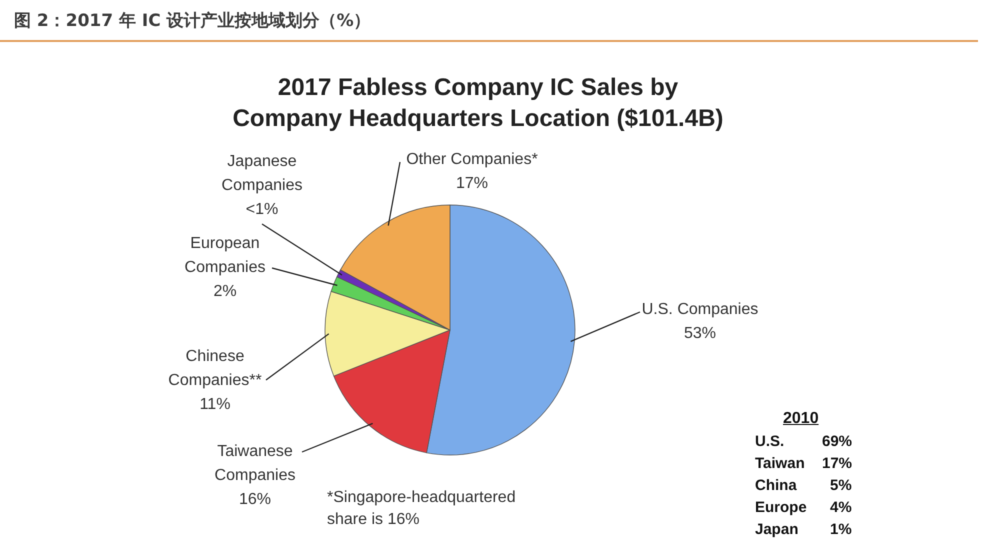 The height and width of the screenshot is (551, 983). What do you see at coordinates (801, 419) in the screenshot?
I see `text: 2010` at bounding box center [801, 419].